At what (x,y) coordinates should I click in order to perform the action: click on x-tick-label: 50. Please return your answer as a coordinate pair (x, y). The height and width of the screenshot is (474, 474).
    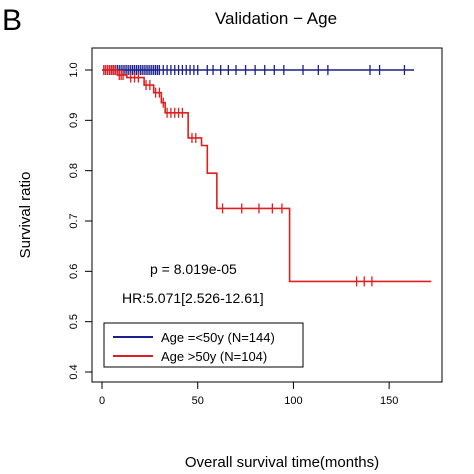
    Looking at the image, I should click on (198, 401).